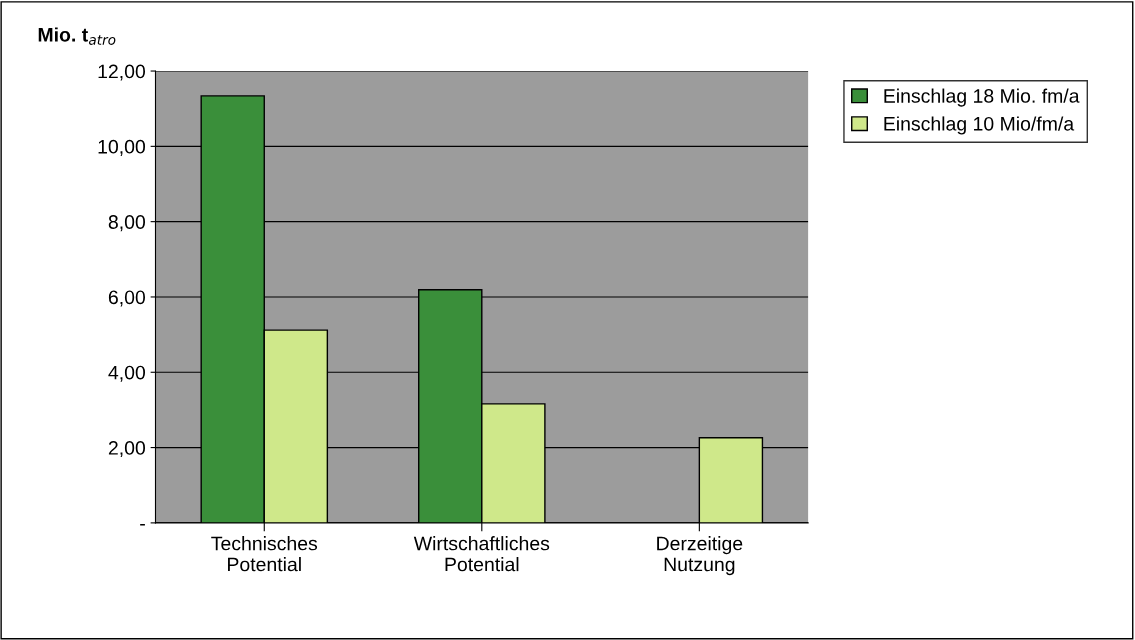  What do you see at coordinates (127, 298) in the screenshot?
I see `y-tick-label: 6,00` at bounding box center [127, 298].